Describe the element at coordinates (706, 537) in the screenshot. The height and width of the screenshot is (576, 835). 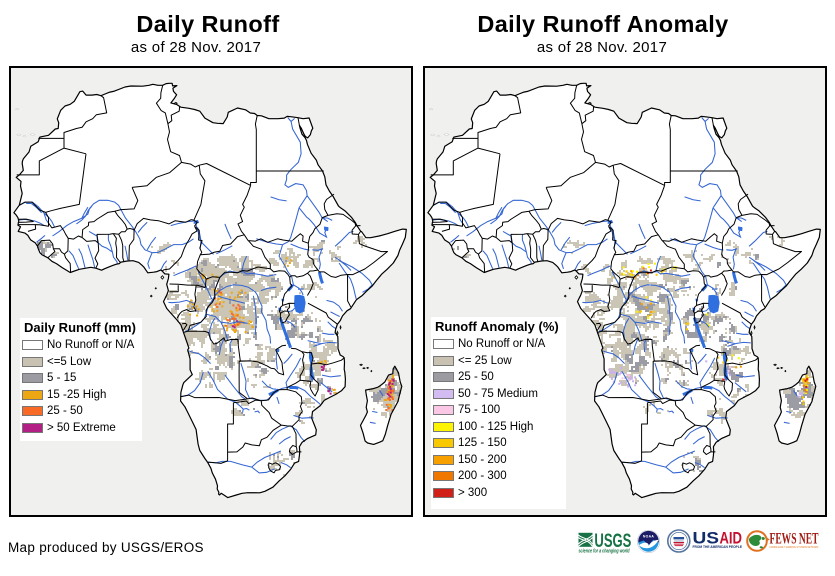
I see `svg-text: US` at that location.